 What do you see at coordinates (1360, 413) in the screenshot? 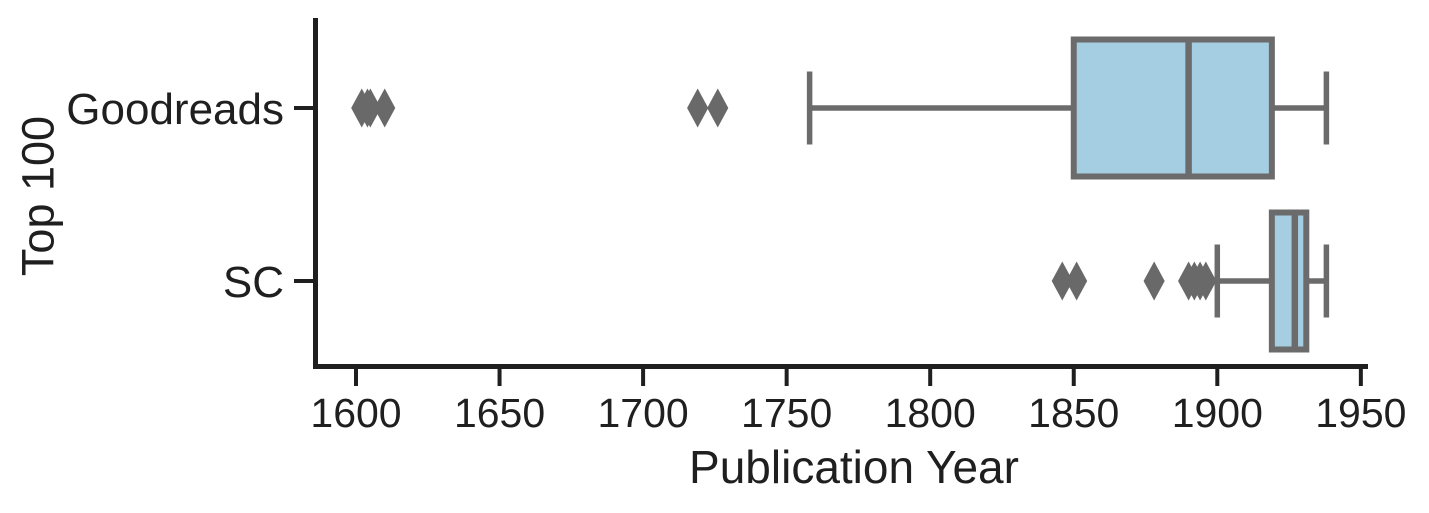
I see `x-tick-label-1950: 1950` at bounding box center [1360, 413].